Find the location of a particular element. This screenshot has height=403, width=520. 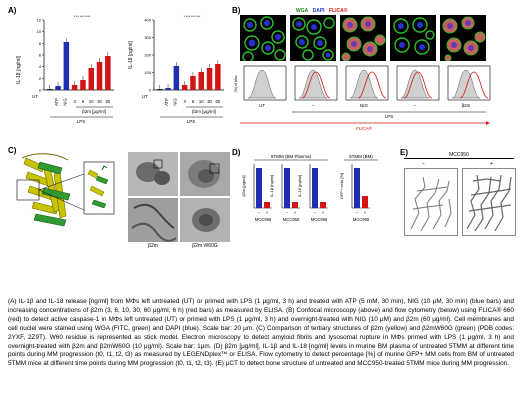

x-category-label: NIG is located at coordinates (64, 101).